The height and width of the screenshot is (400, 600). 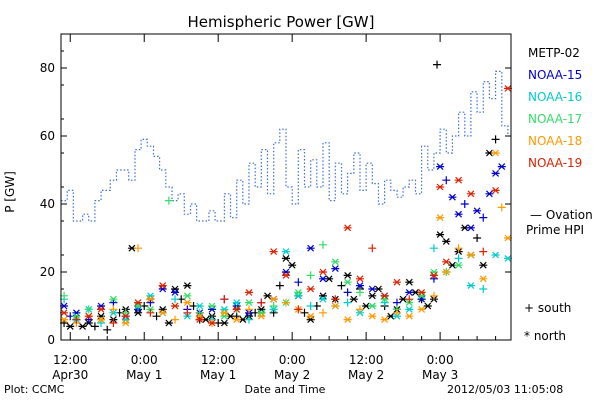 What do you see at coordinates (555, 163) in the screenshot?
I see `legend-noaa-19: NOAA-19` at bounding box center [555, 163].